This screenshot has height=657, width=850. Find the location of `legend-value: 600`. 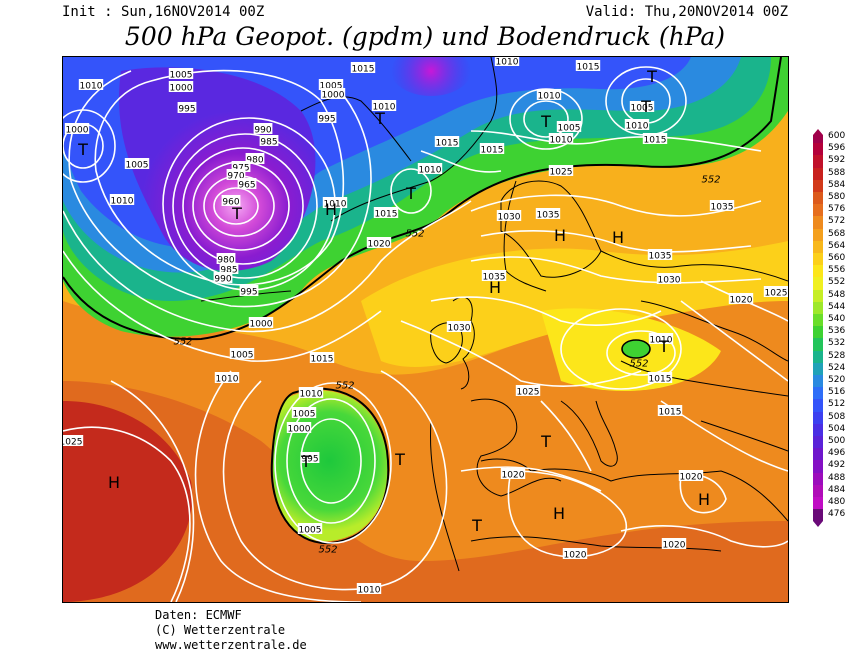

legend-value: 600 is located at coordinates (837, 136).